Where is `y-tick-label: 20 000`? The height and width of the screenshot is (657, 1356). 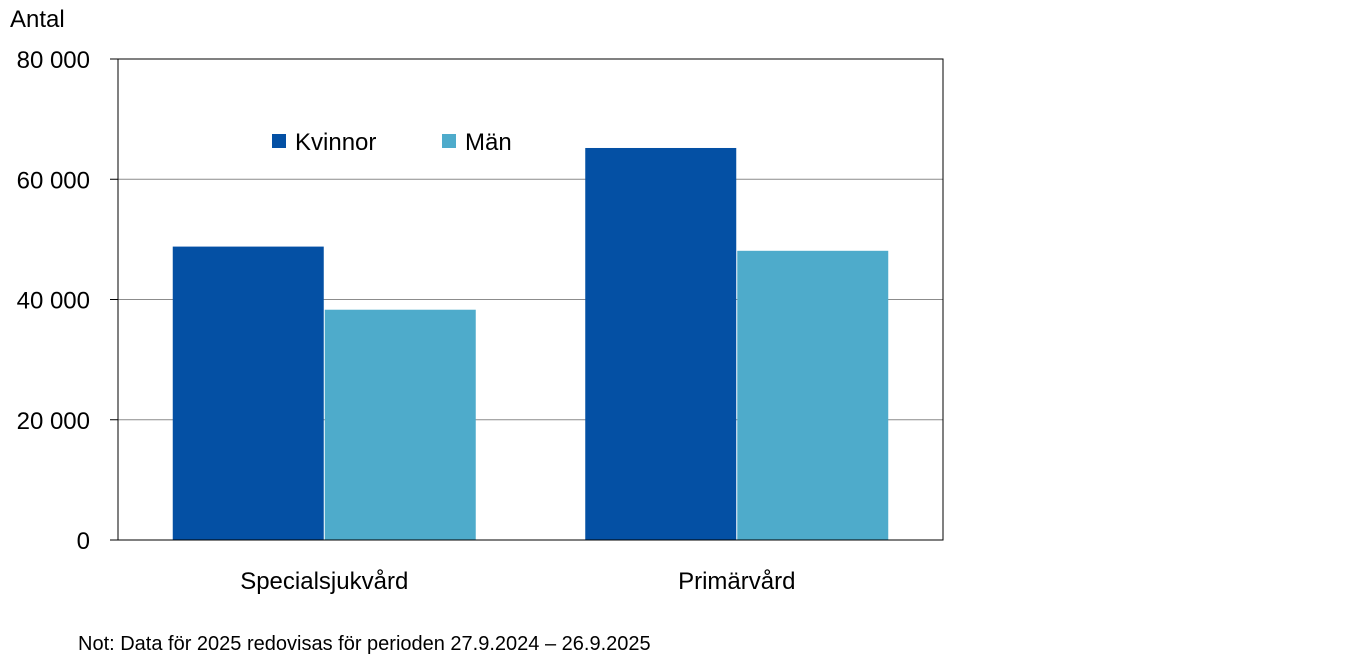
y-tick-label: 20 000 is located at coordinates (53, 421).